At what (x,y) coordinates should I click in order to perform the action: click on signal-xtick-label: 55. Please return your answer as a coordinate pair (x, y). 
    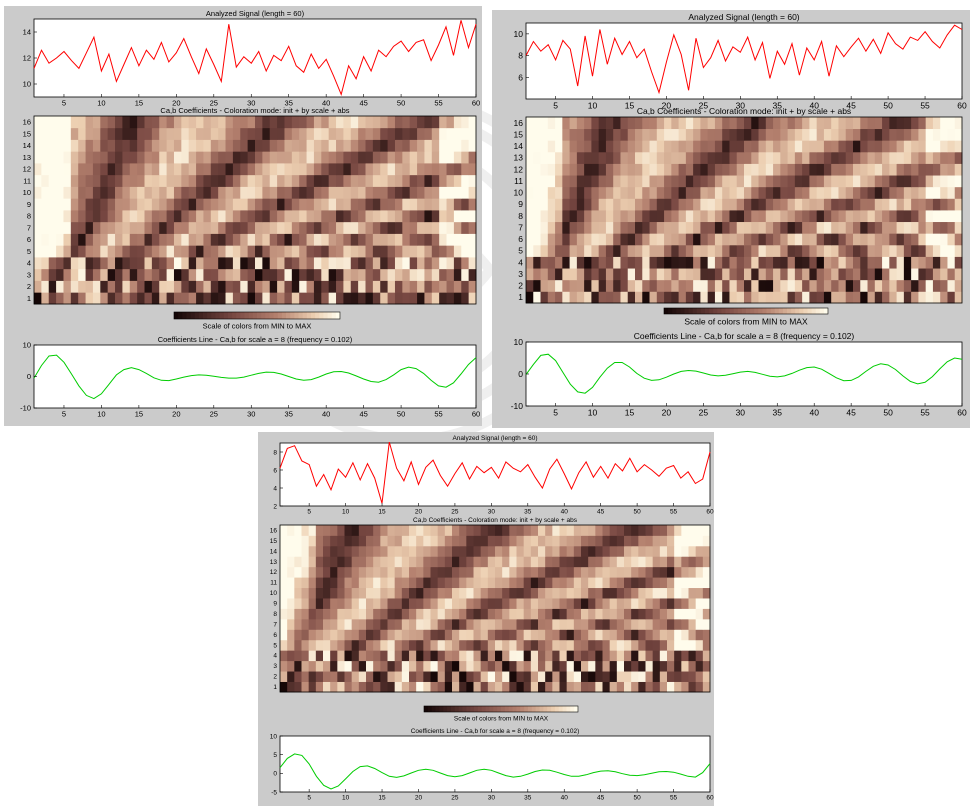
    Looking at the image, I should click on (438, 103).